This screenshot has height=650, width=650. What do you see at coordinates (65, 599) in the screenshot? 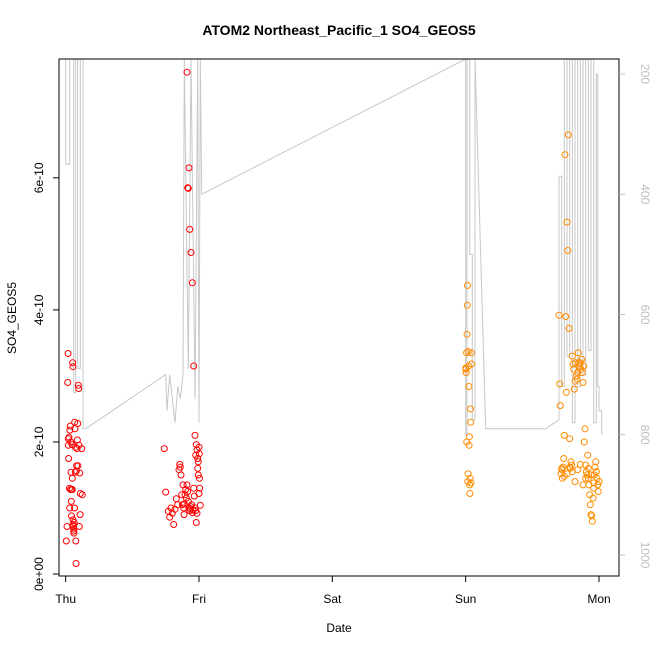
I see `x-tick-label: Thu` at bounding box center [65, 599].